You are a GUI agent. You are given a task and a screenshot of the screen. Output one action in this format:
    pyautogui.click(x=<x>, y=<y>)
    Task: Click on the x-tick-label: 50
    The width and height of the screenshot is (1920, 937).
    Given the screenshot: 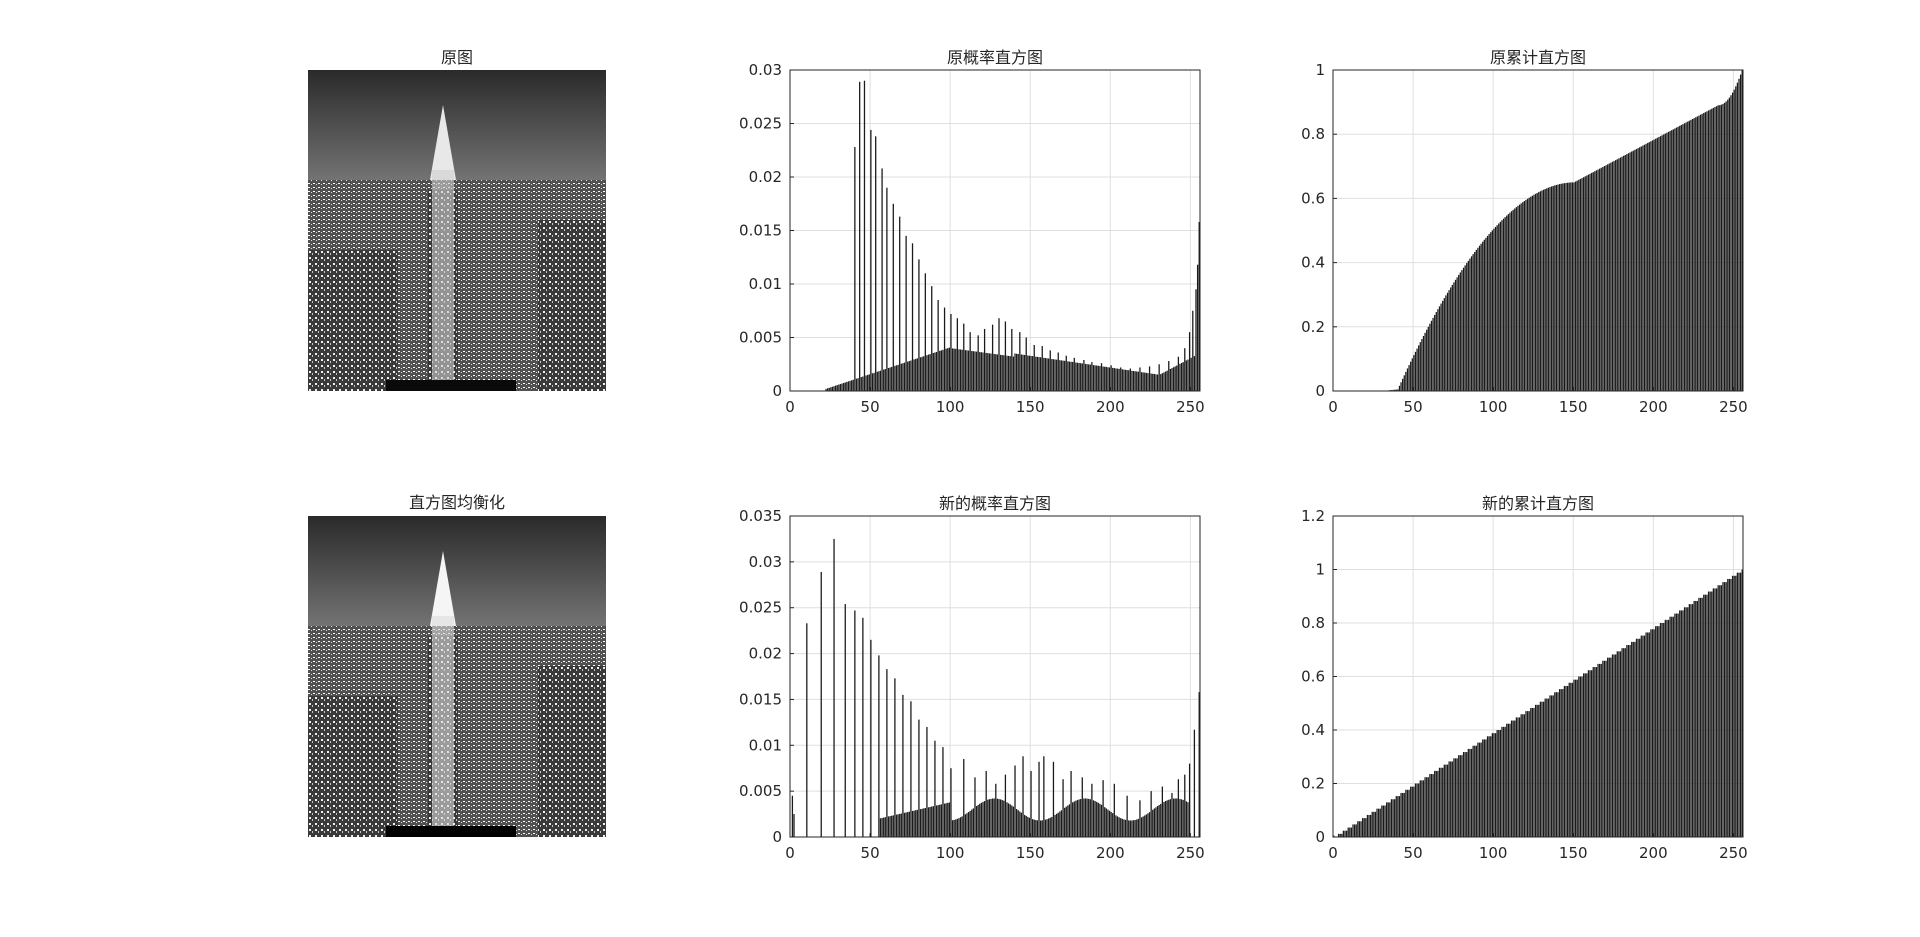 What is the action you would take?
    pyautogui.click(x=870, y=853)
    